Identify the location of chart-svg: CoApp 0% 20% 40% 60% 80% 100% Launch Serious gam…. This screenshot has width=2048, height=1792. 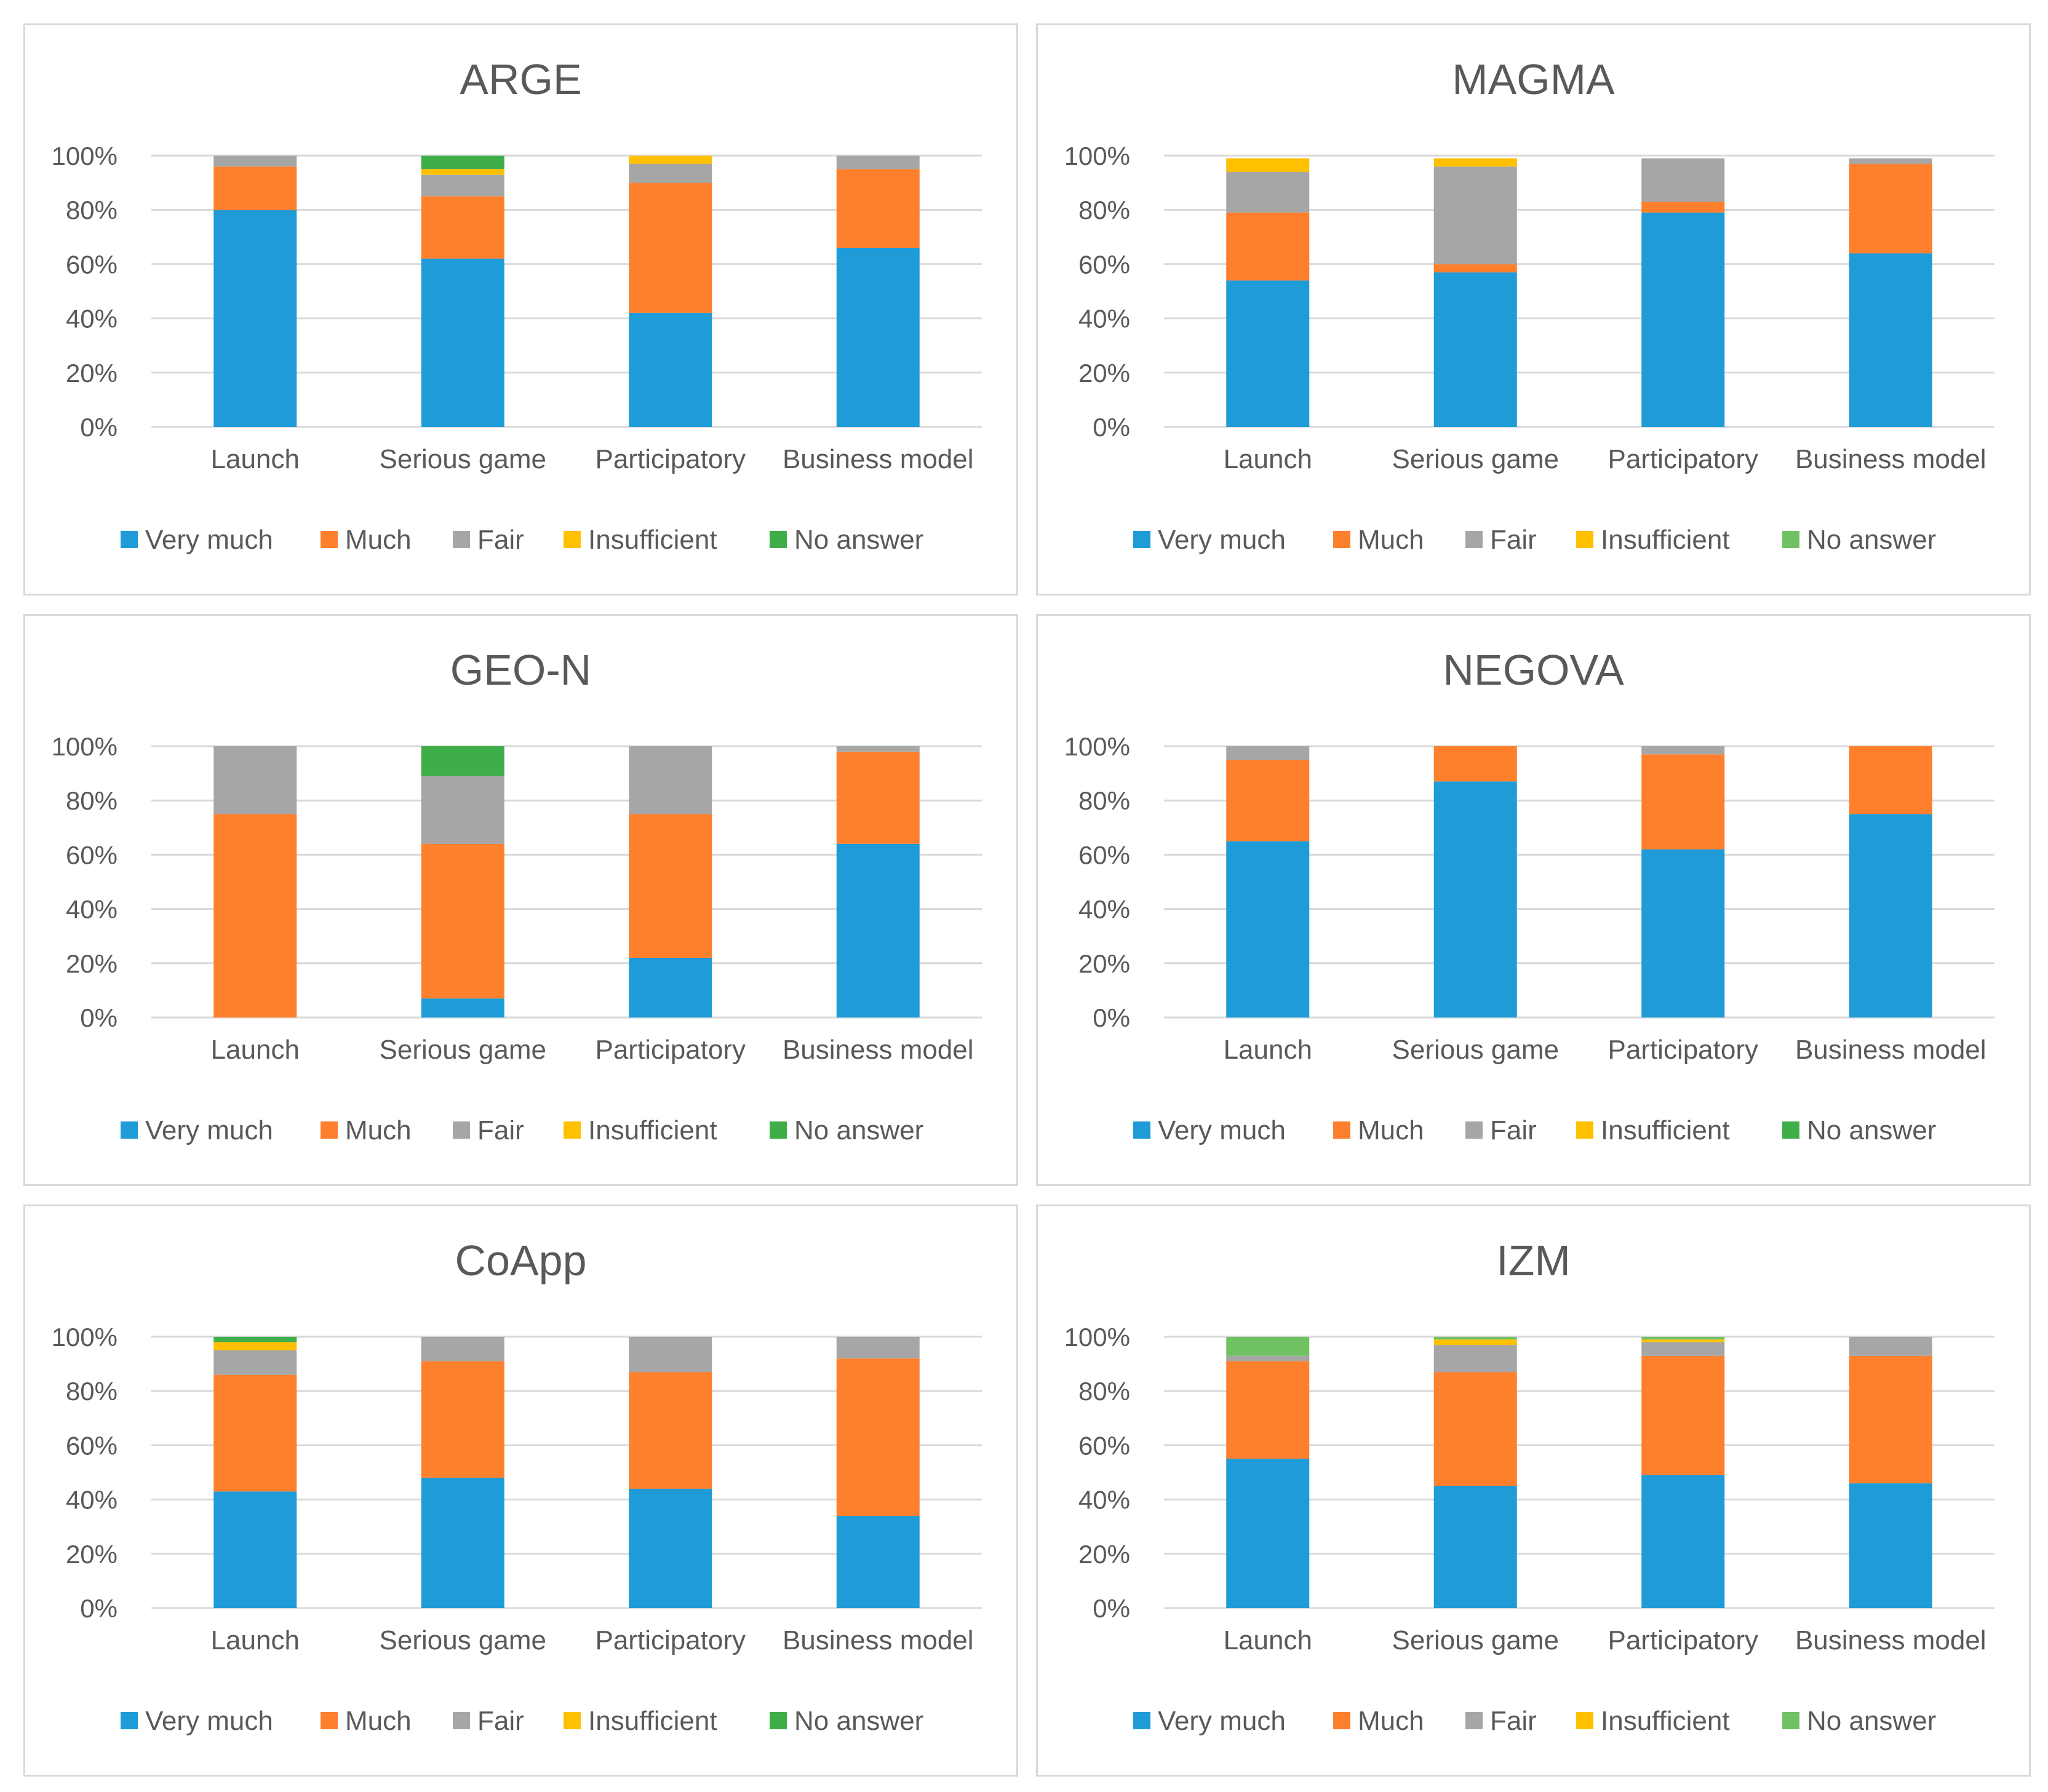
(517, 1486).